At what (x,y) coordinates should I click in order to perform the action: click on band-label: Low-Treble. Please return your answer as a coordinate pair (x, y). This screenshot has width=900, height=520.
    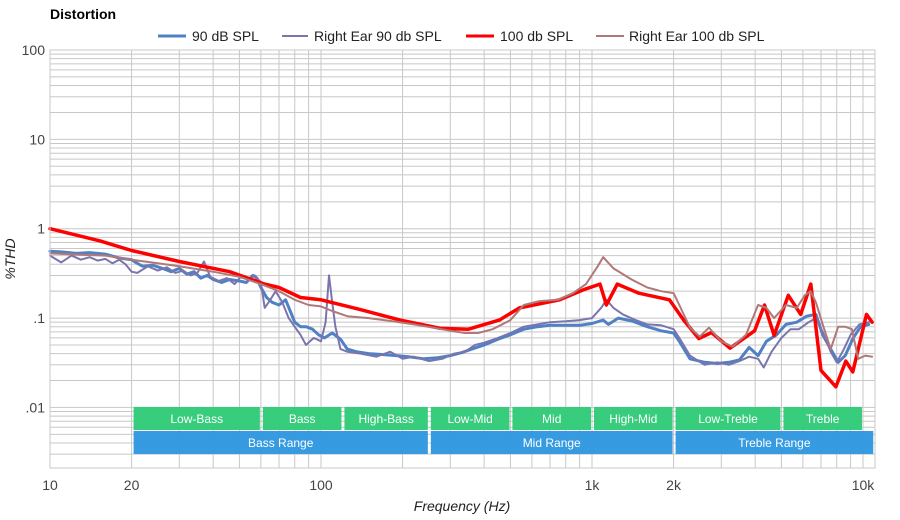
    Looking at the image, I should click on (728, 419).